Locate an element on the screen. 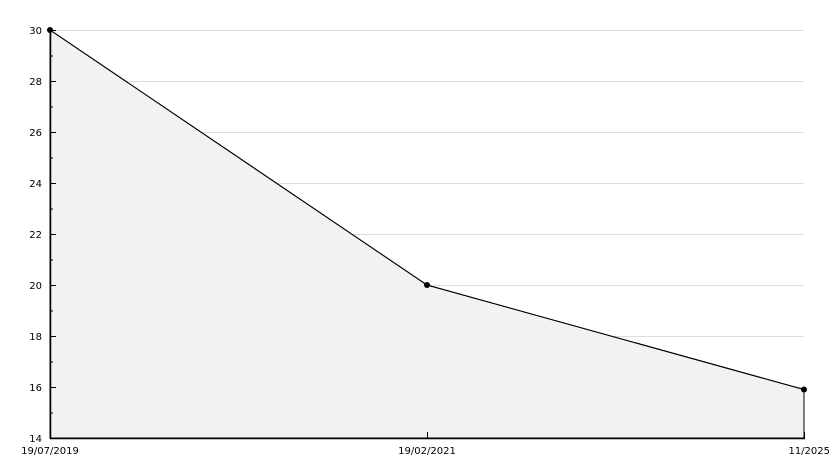 This screenshot has height=472, width=834. x-tick-labels: 19/07/2019 19/02/2021 11/2025 is located at coordinates (425, 451).